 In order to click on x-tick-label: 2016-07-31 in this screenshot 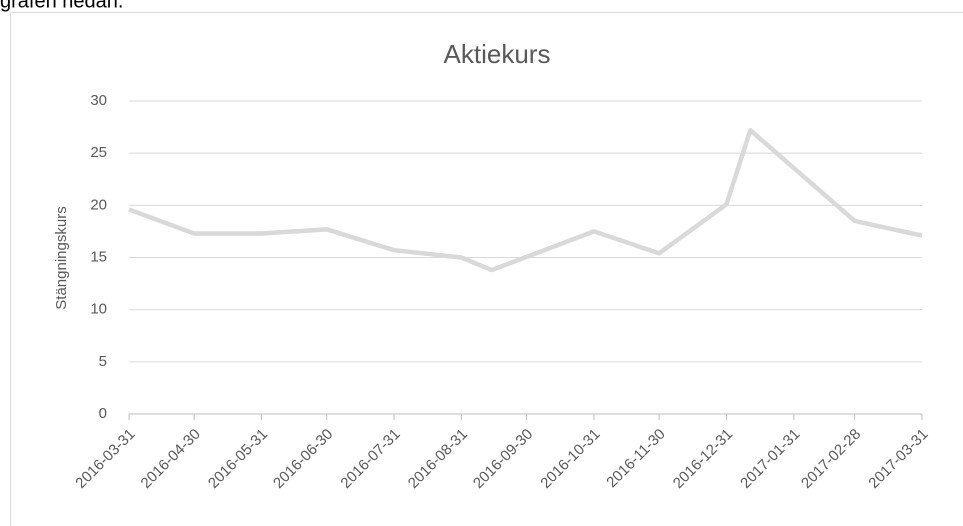, I will do `click(370, 459)`.